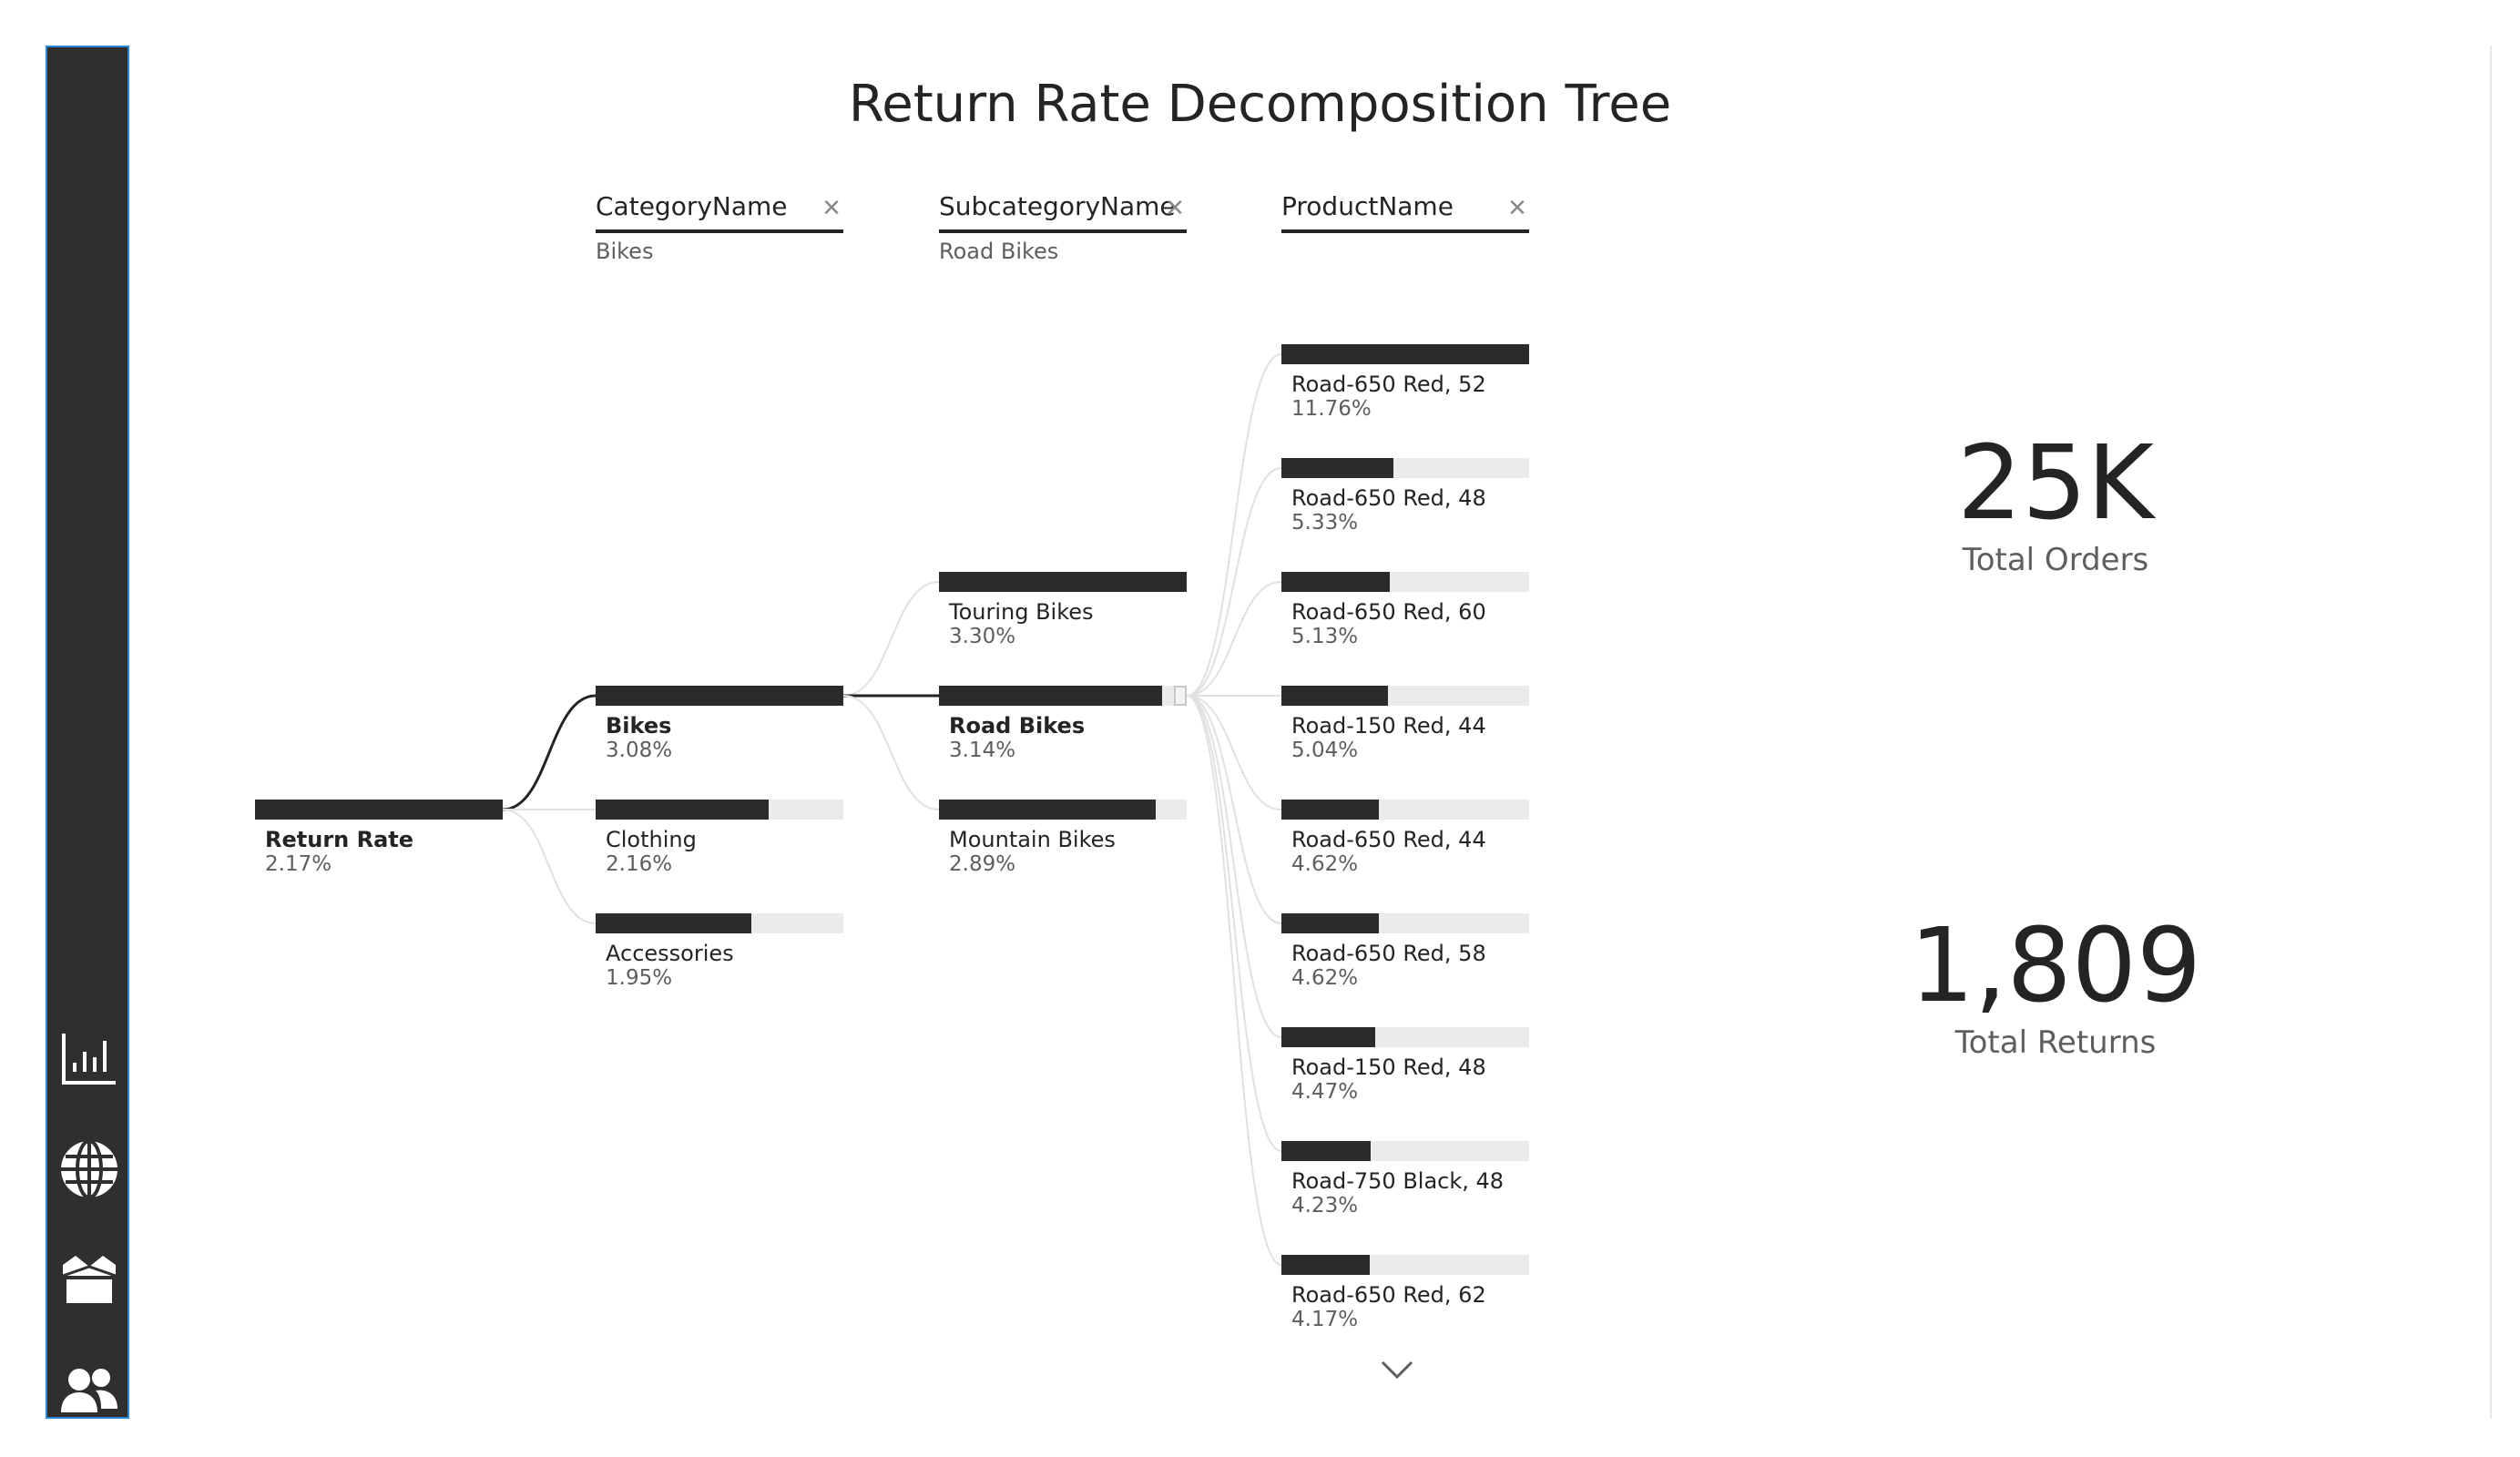  Describe the element at coordinates (719, 732) in the screenshot. I see `tree-node-category: Bikes 3.08%` at that location.